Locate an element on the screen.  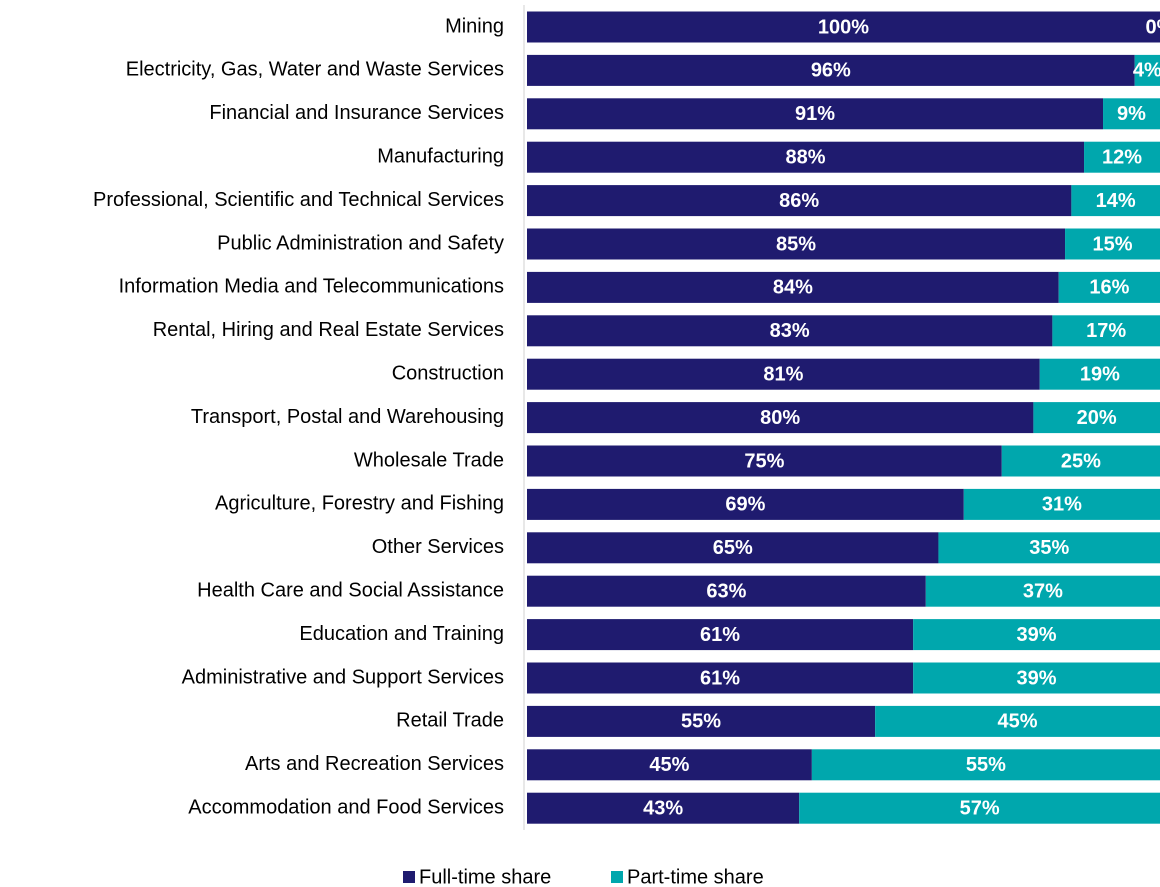
value-label: 0% is located at coordinates (1153, 27).